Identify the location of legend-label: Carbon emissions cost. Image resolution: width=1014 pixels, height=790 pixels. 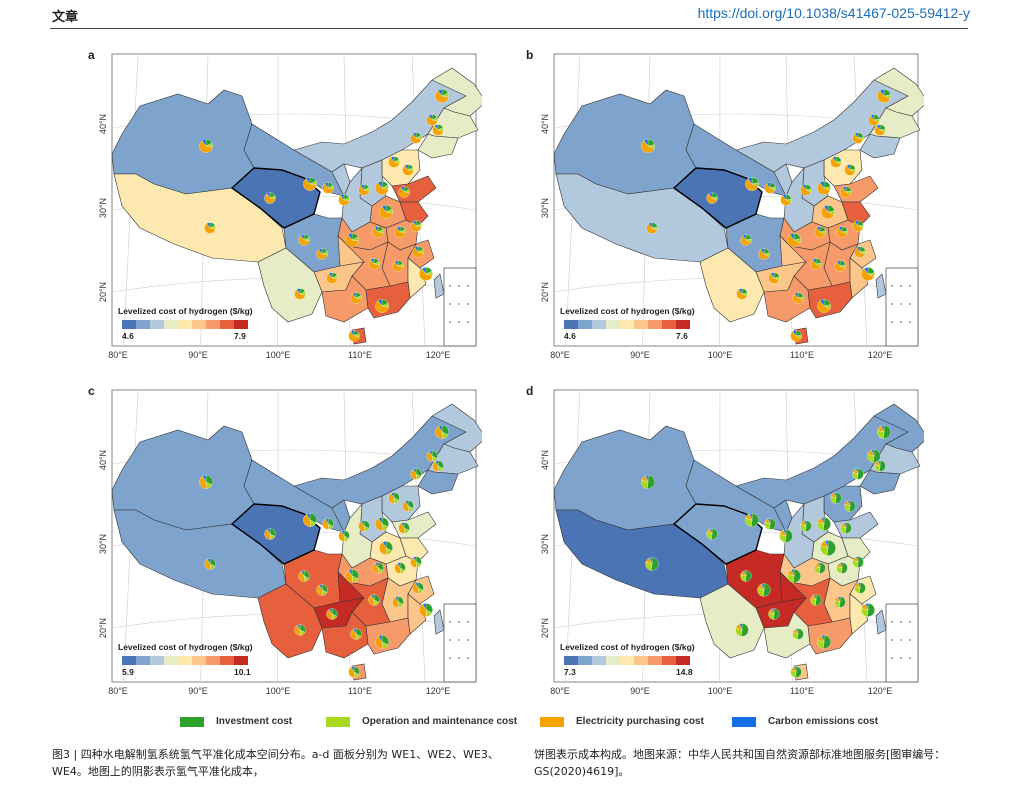
(823, 721).